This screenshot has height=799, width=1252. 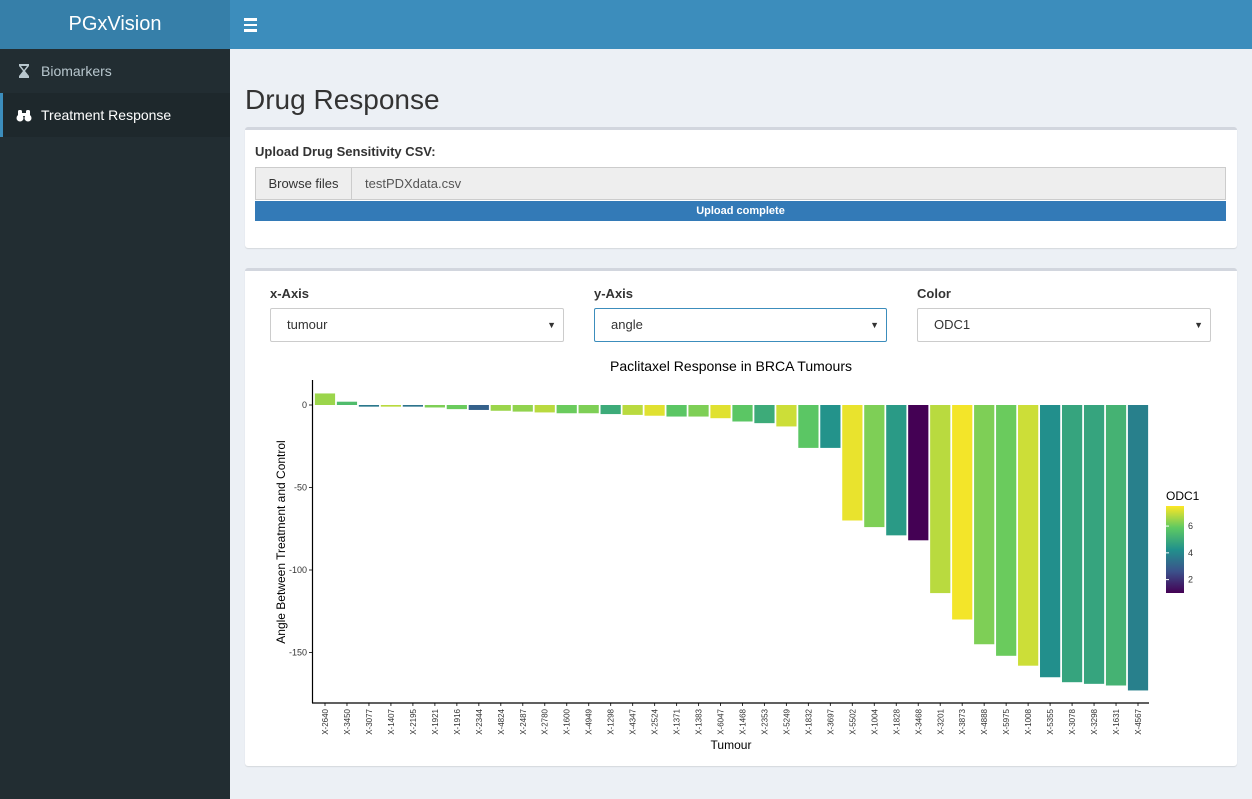 What do you see at coordinates (952, 324) in the screenshot?
I see `color-value: ODC1` at bounding box center [952, 324].